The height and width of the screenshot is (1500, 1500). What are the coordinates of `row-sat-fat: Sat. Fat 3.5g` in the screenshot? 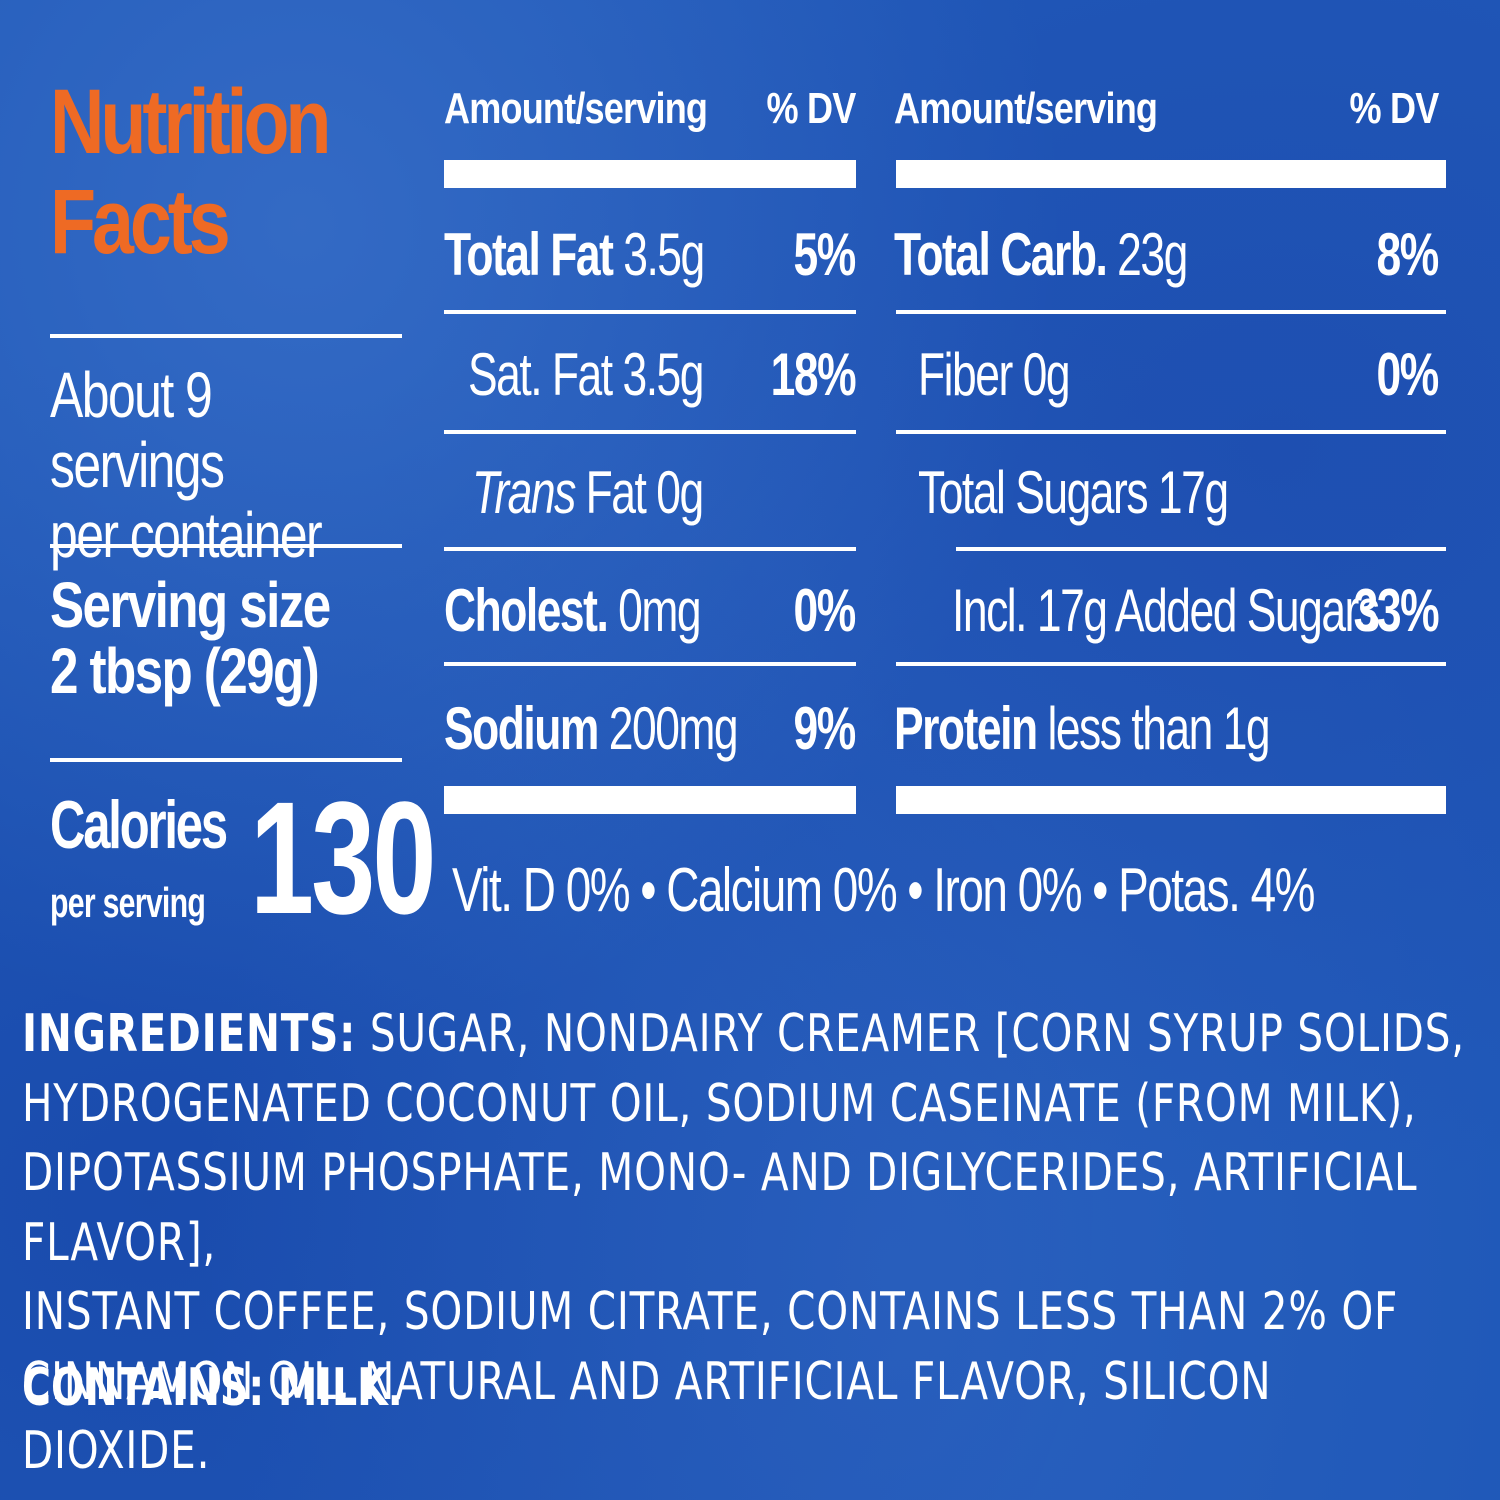 It's located at (586, 374).